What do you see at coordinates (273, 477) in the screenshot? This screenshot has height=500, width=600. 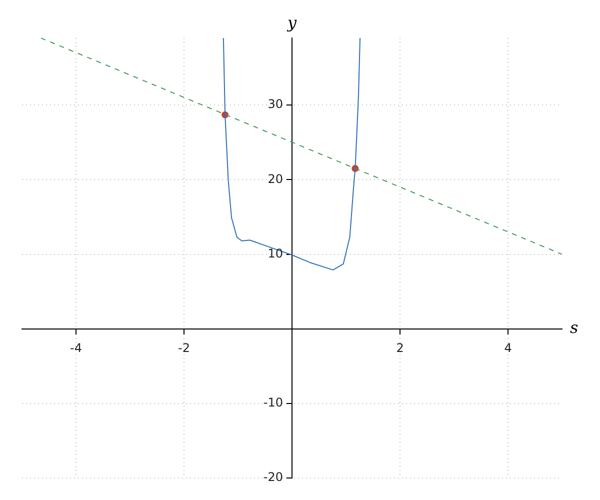 I see `y-tick-label: -20` at bounding box center [273, 477].